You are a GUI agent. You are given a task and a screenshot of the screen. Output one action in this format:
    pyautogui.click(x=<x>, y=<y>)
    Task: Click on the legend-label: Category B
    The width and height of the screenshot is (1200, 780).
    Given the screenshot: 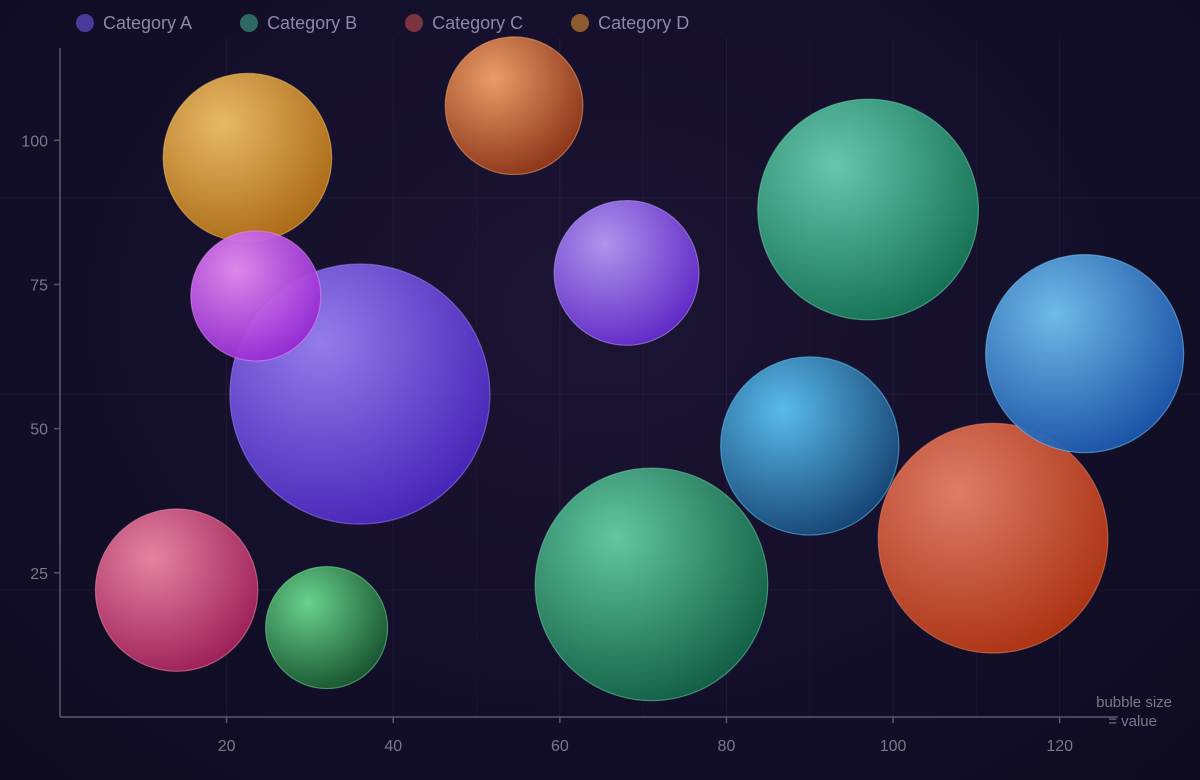 What is the action you would take?
    pyautogui.click(x=312, y=22)
    